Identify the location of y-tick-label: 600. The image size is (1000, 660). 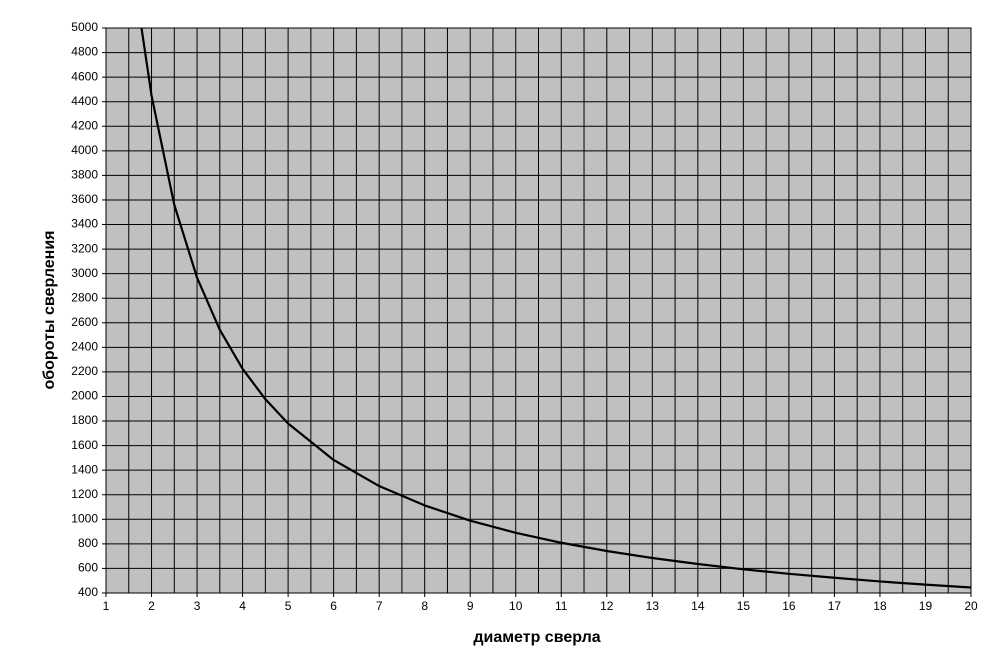
(88, 568).